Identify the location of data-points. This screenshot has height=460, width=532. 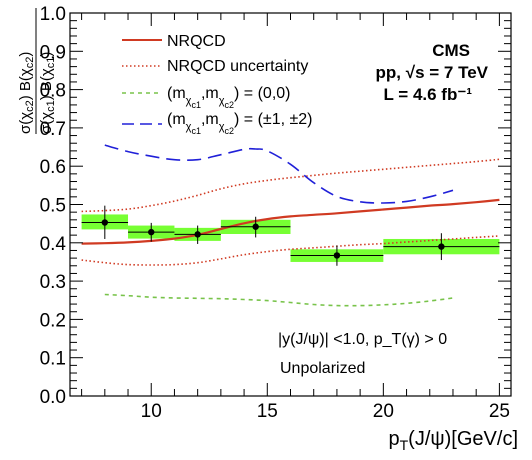
(290, 235).